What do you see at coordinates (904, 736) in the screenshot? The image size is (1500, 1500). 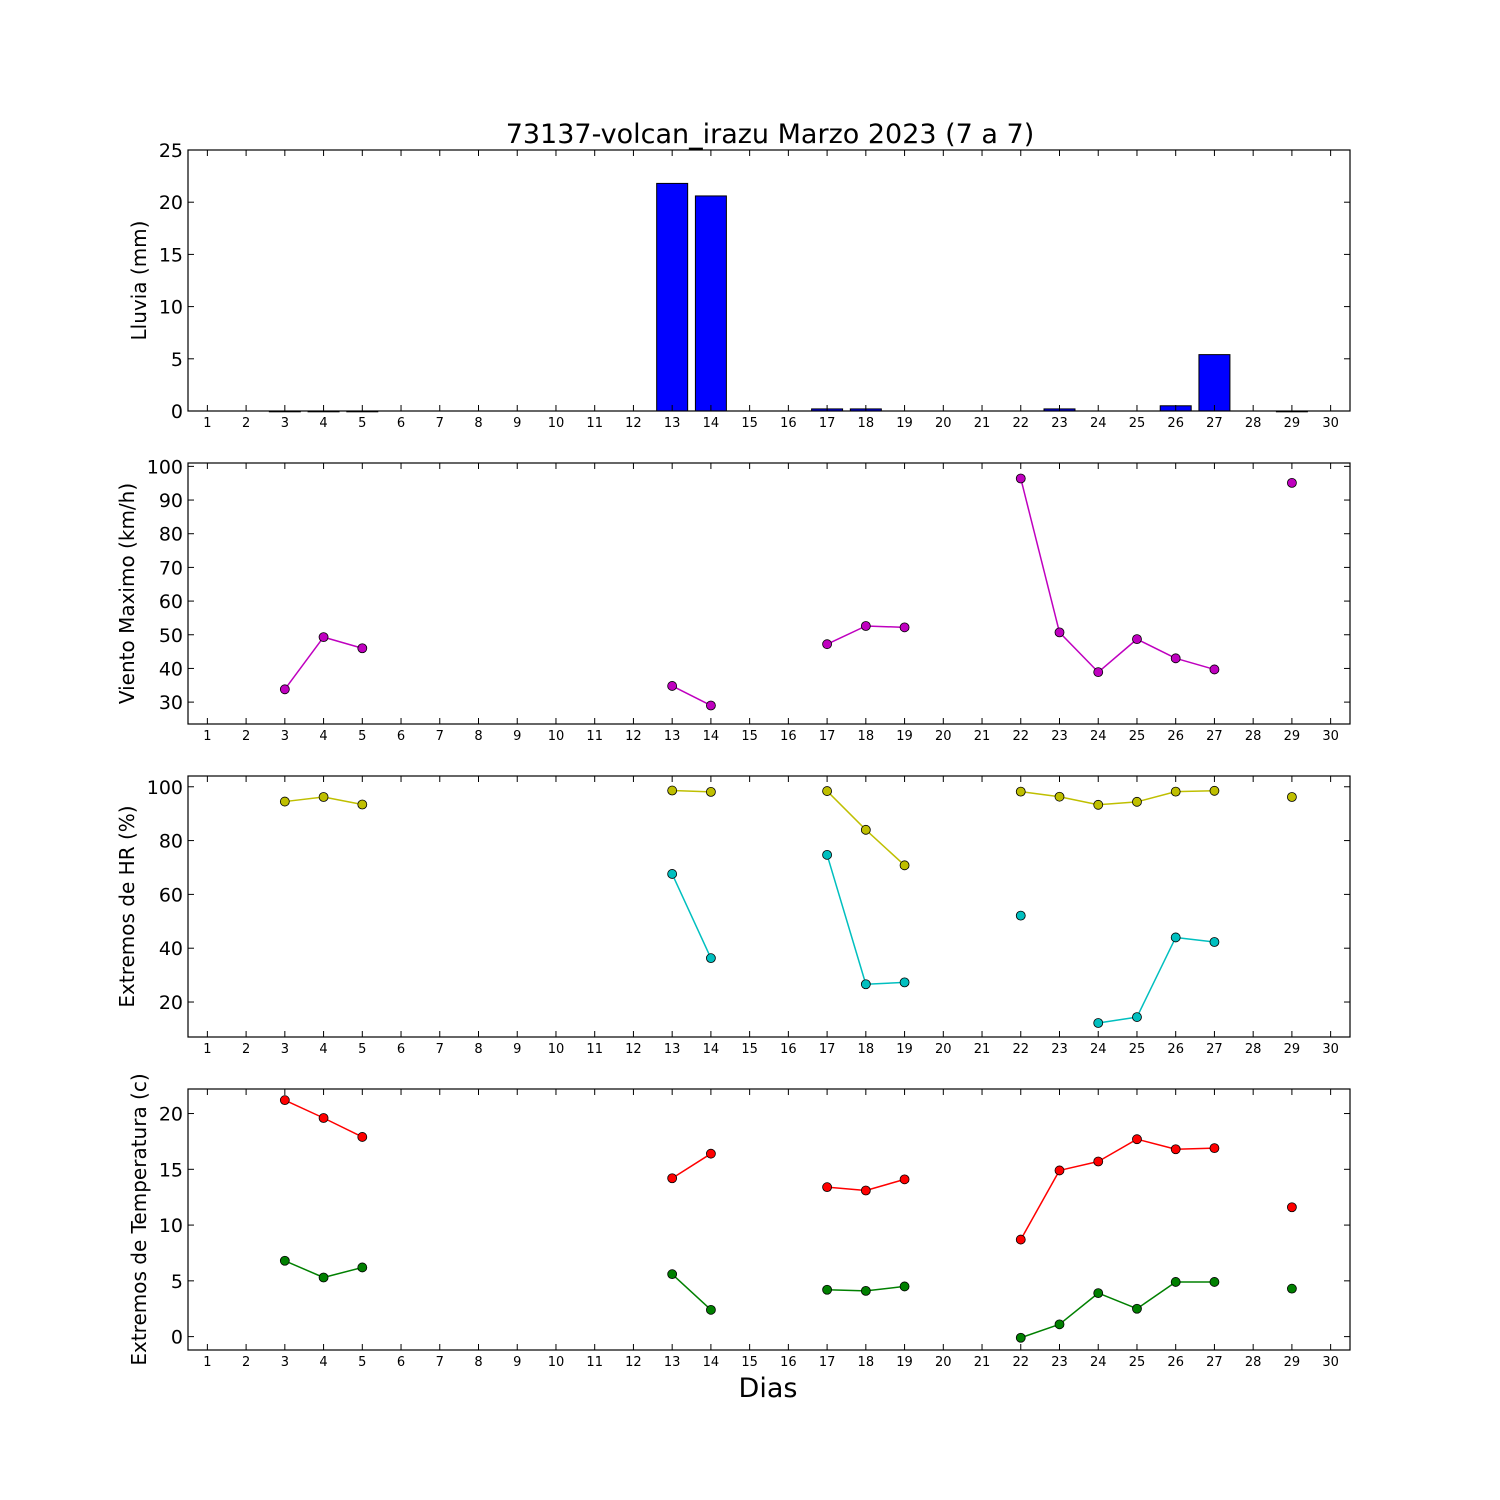 I see `x-tick-label: 19` at bounding box center [904, 736].